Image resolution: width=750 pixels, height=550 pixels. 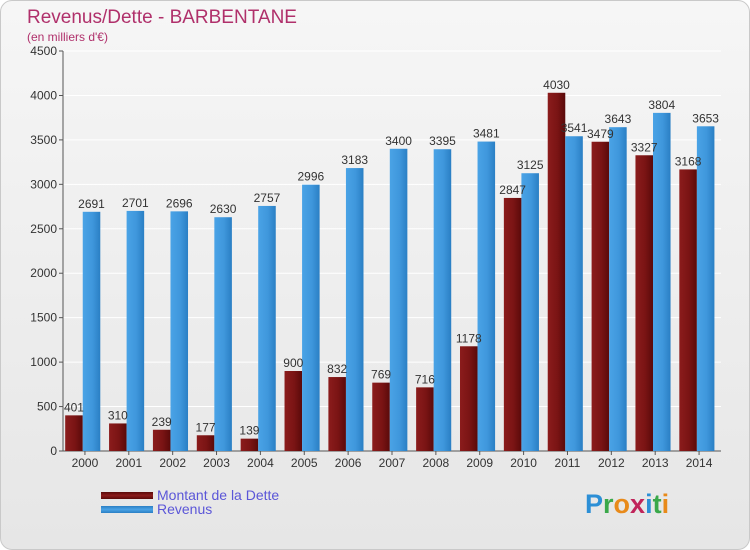 I want to click on data-label-debt: 3327, so click(x=644, y=147).